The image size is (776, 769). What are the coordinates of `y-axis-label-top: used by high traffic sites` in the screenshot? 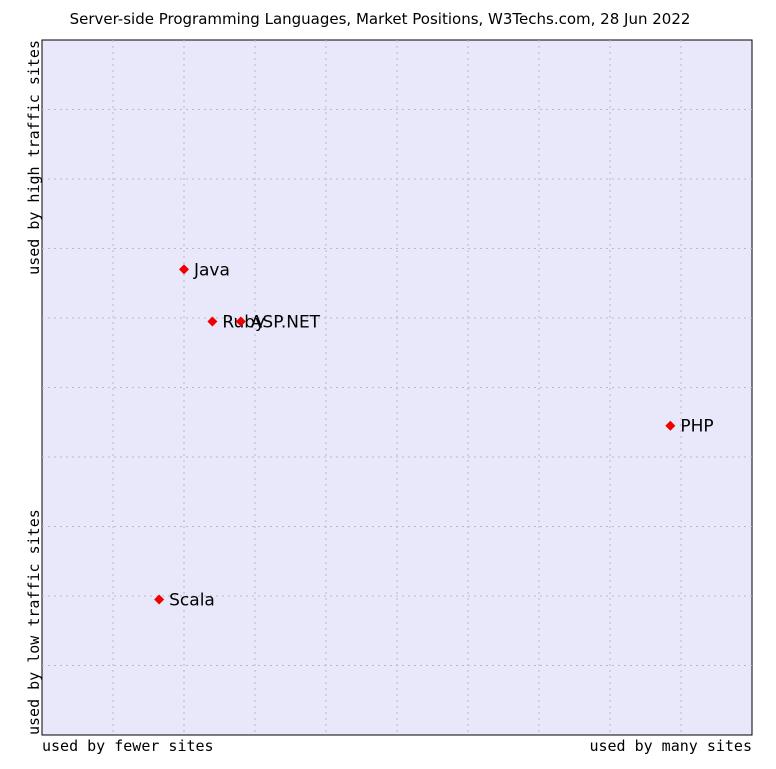 It's located at (34, 157).